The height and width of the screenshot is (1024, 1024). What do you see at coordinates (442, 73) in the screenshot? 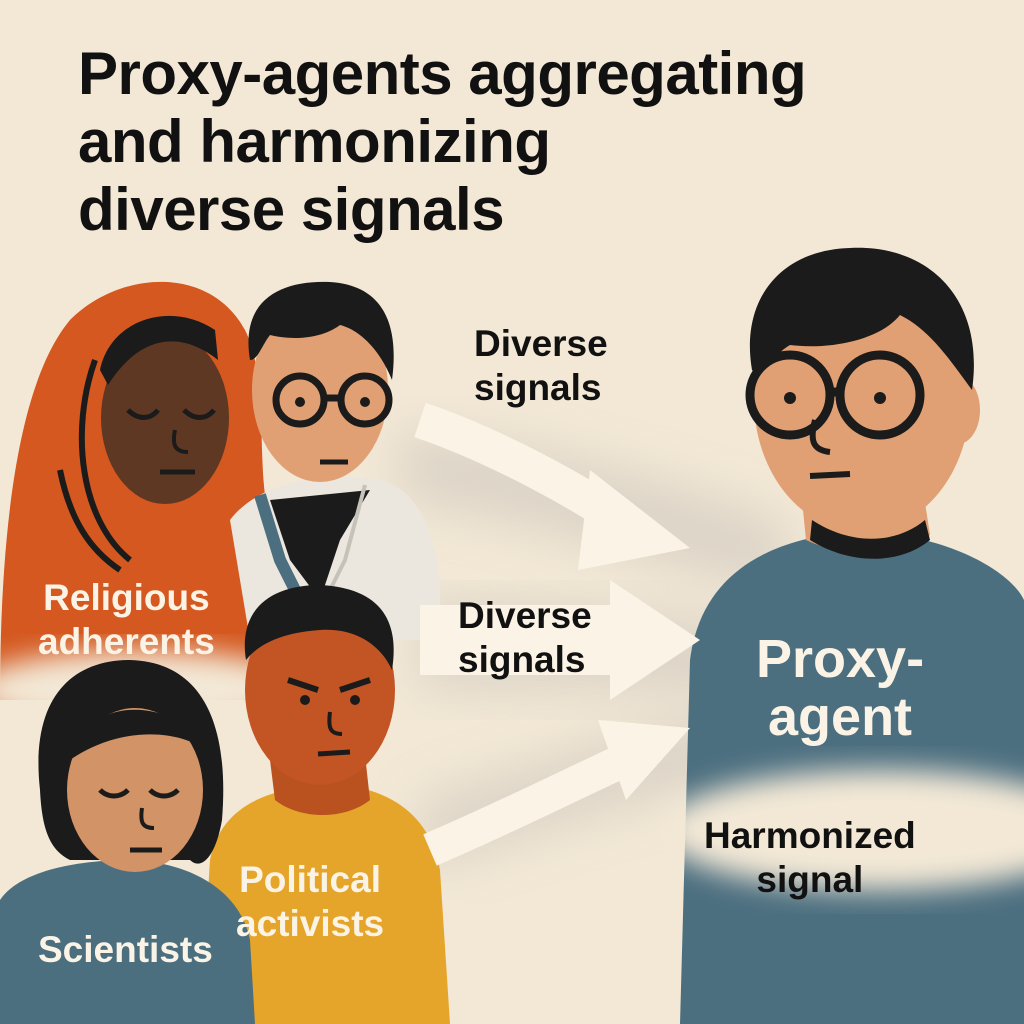
I see `title-line: Proxy-agents aggregating` at bounding box center [442, 73].